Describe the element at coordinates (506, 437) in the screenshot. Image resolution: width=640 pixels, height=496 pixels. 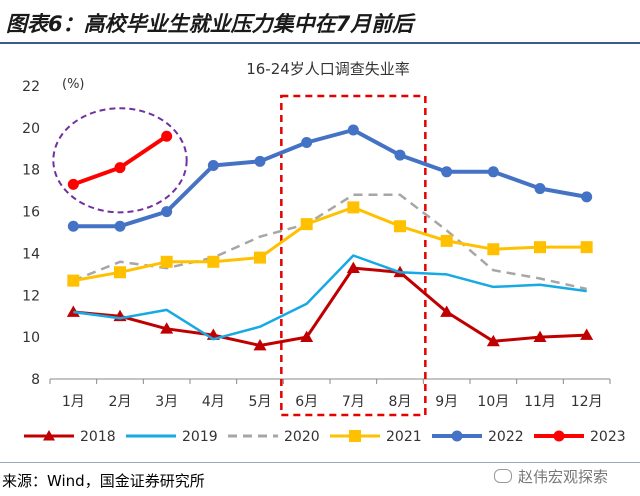
I see `legend-label-2022: 2022` at that location.